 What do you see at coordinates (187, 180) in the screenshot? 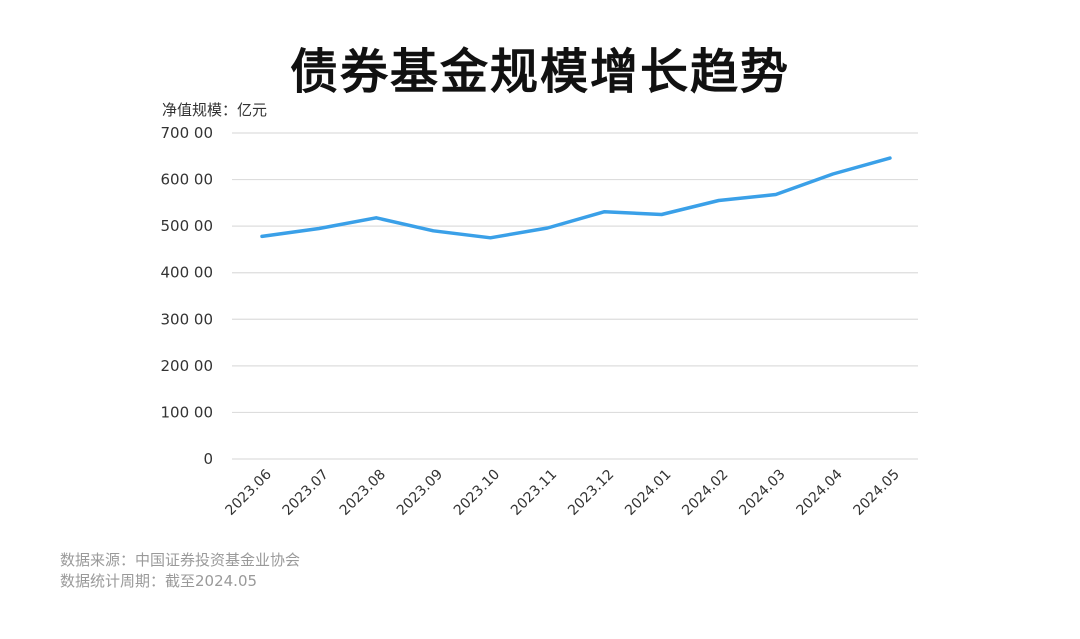
I see `y-tick-label: 600 00` at bounding box center [187, 180].